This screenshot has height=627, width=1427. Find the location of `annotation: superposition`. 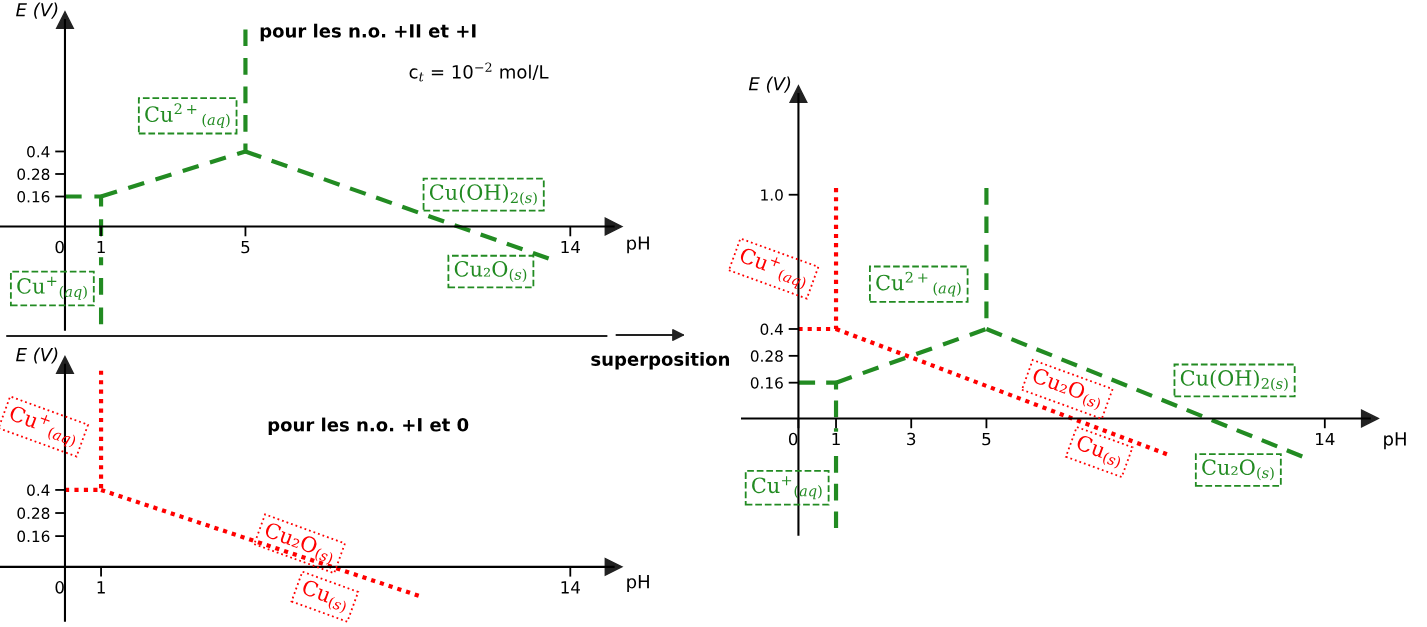

annotation: superposition is located at coordinates (660, 360).